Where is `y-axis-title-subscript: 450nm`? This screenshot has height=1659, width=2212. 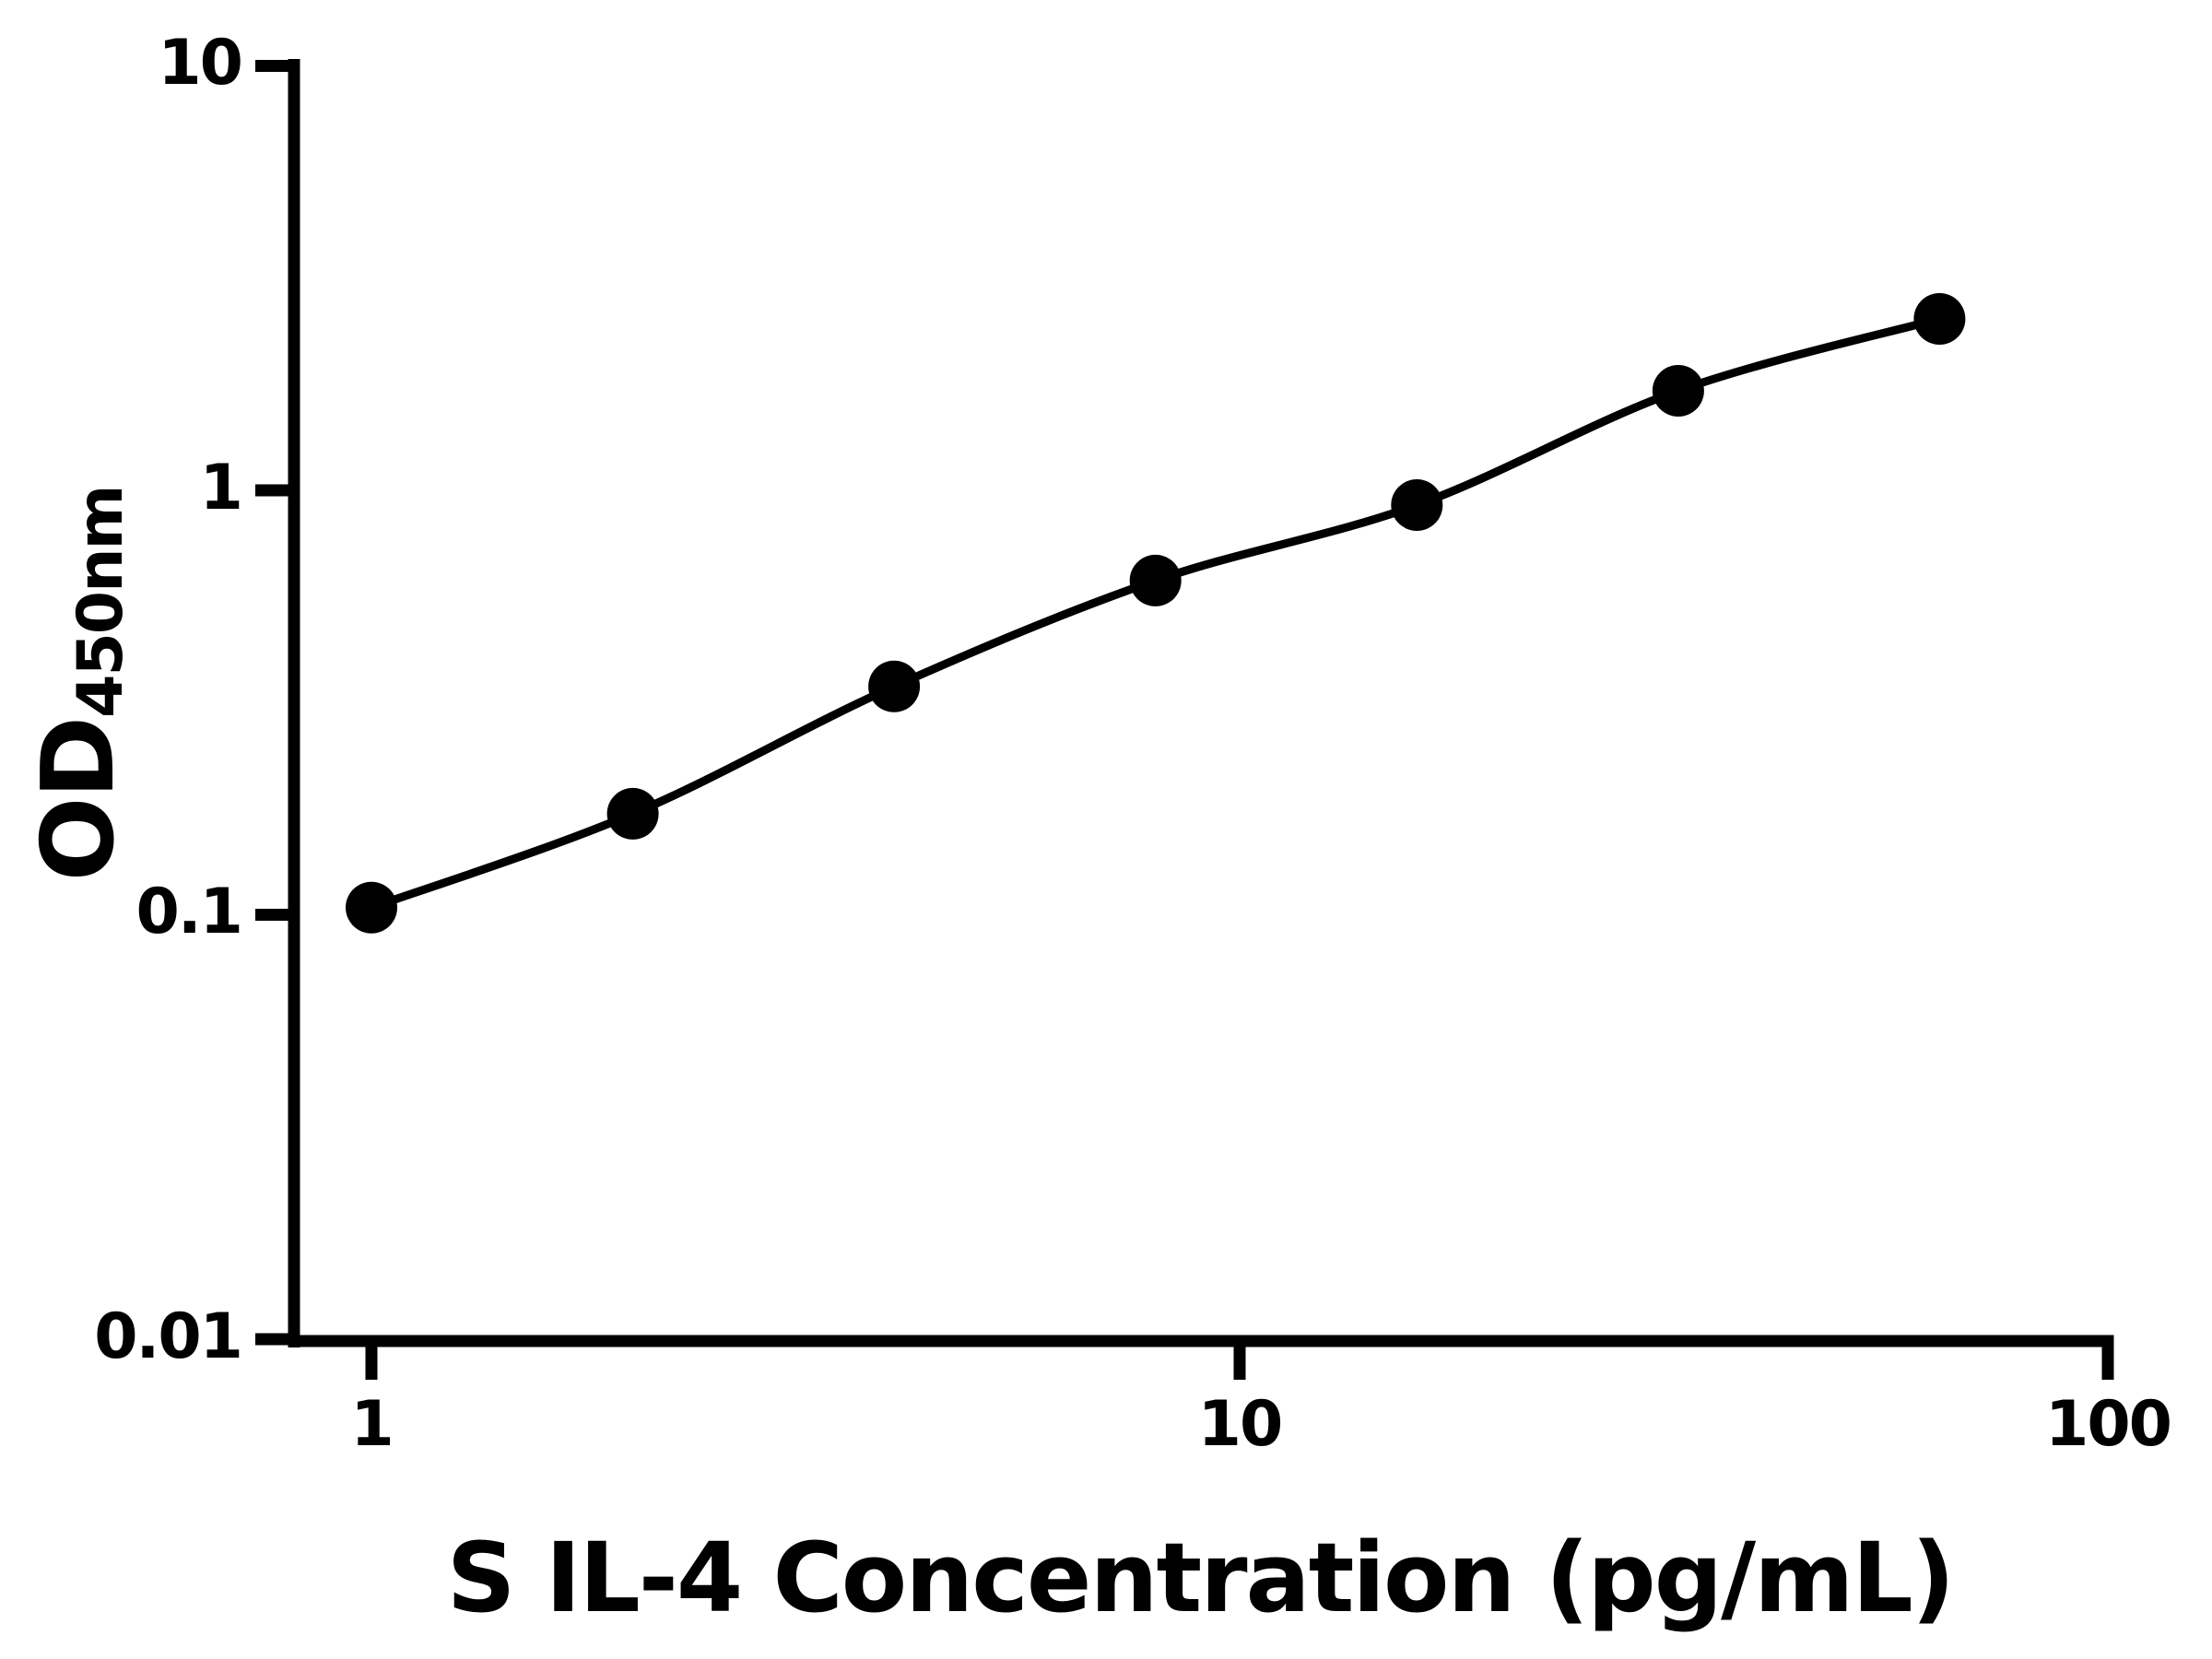
y-axis-title-subscript: 450nm is located at coordinates (101, 602).